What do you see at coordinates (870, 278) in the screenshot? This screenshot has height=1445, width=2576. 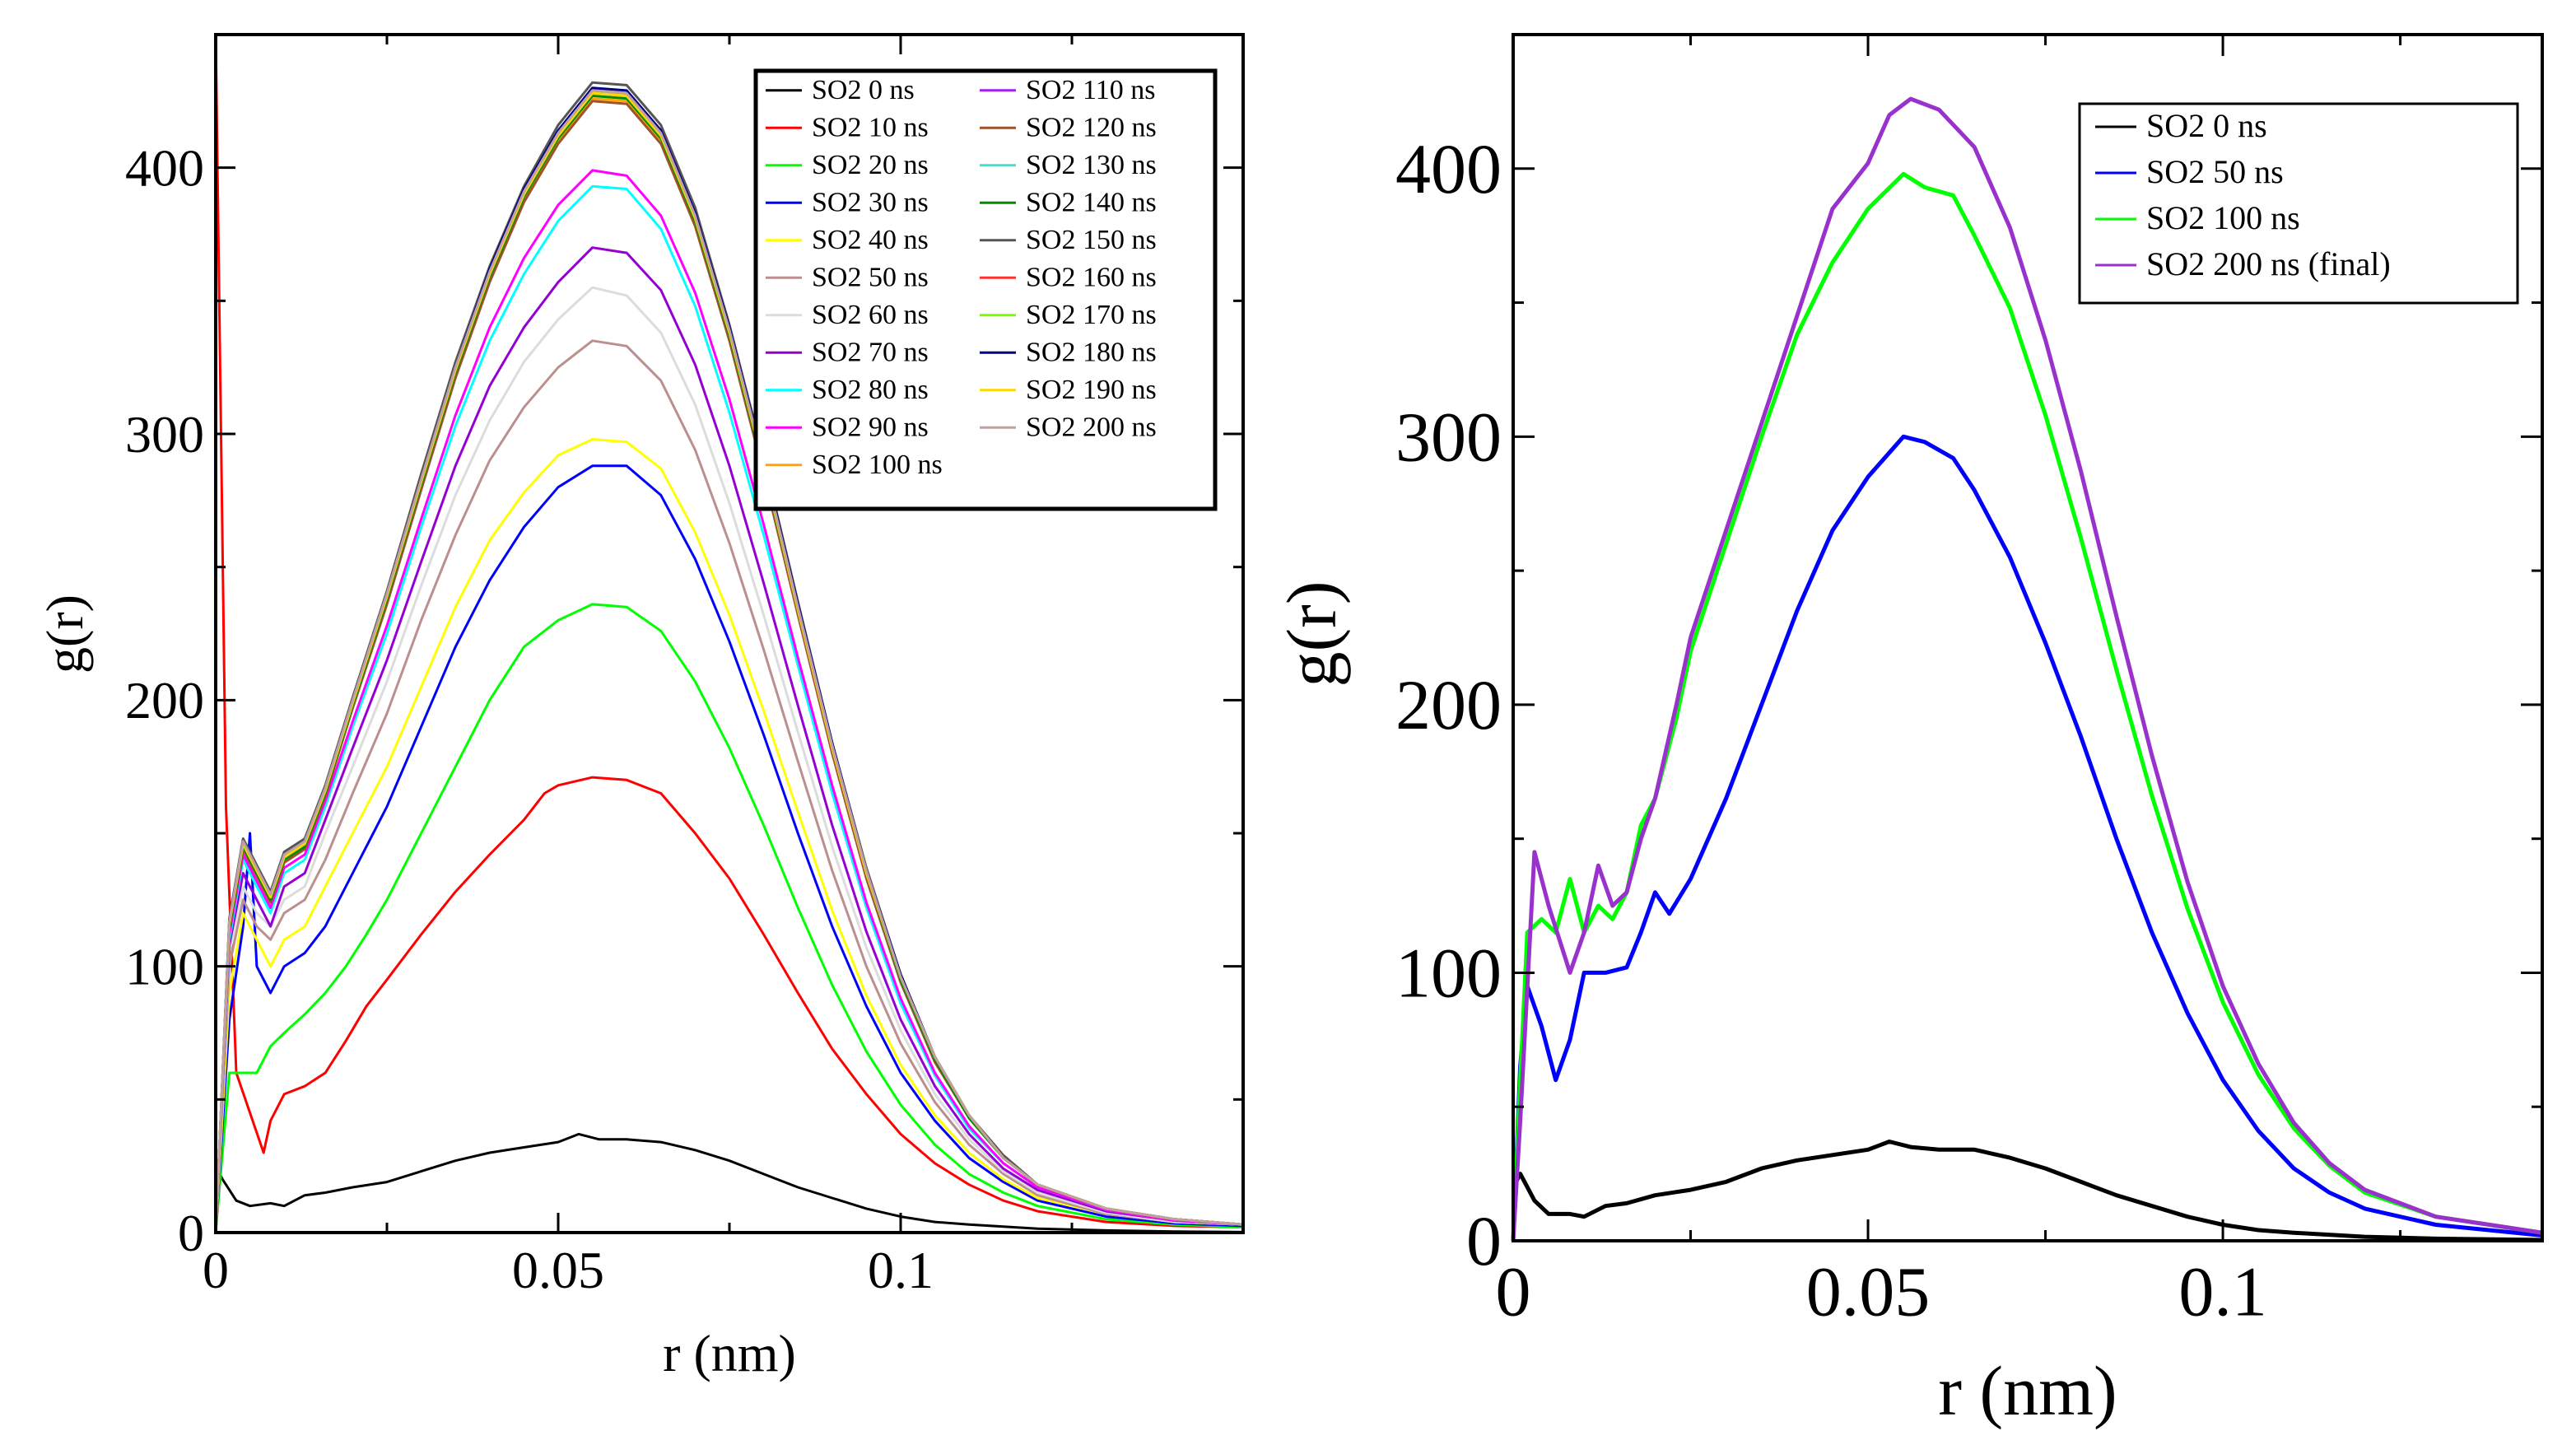 I see `left-legend-label-5: SO2 50 ns` at bounding box center [870, 278].